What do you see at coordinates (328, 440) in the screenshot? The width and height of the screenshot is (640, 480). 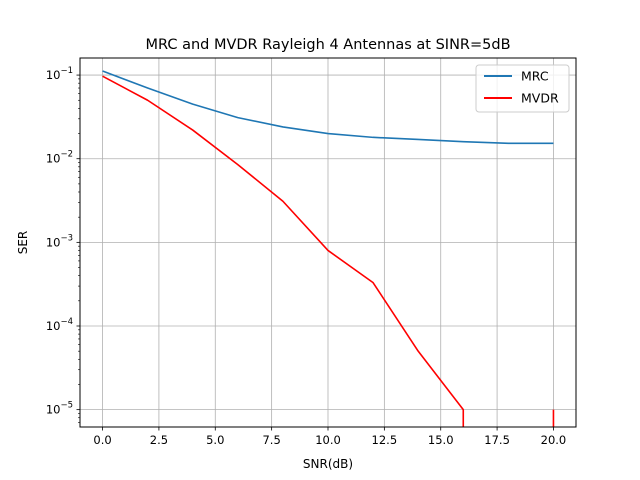 I see `x-tick-label: 10.0` at bounding box center [328, 440].